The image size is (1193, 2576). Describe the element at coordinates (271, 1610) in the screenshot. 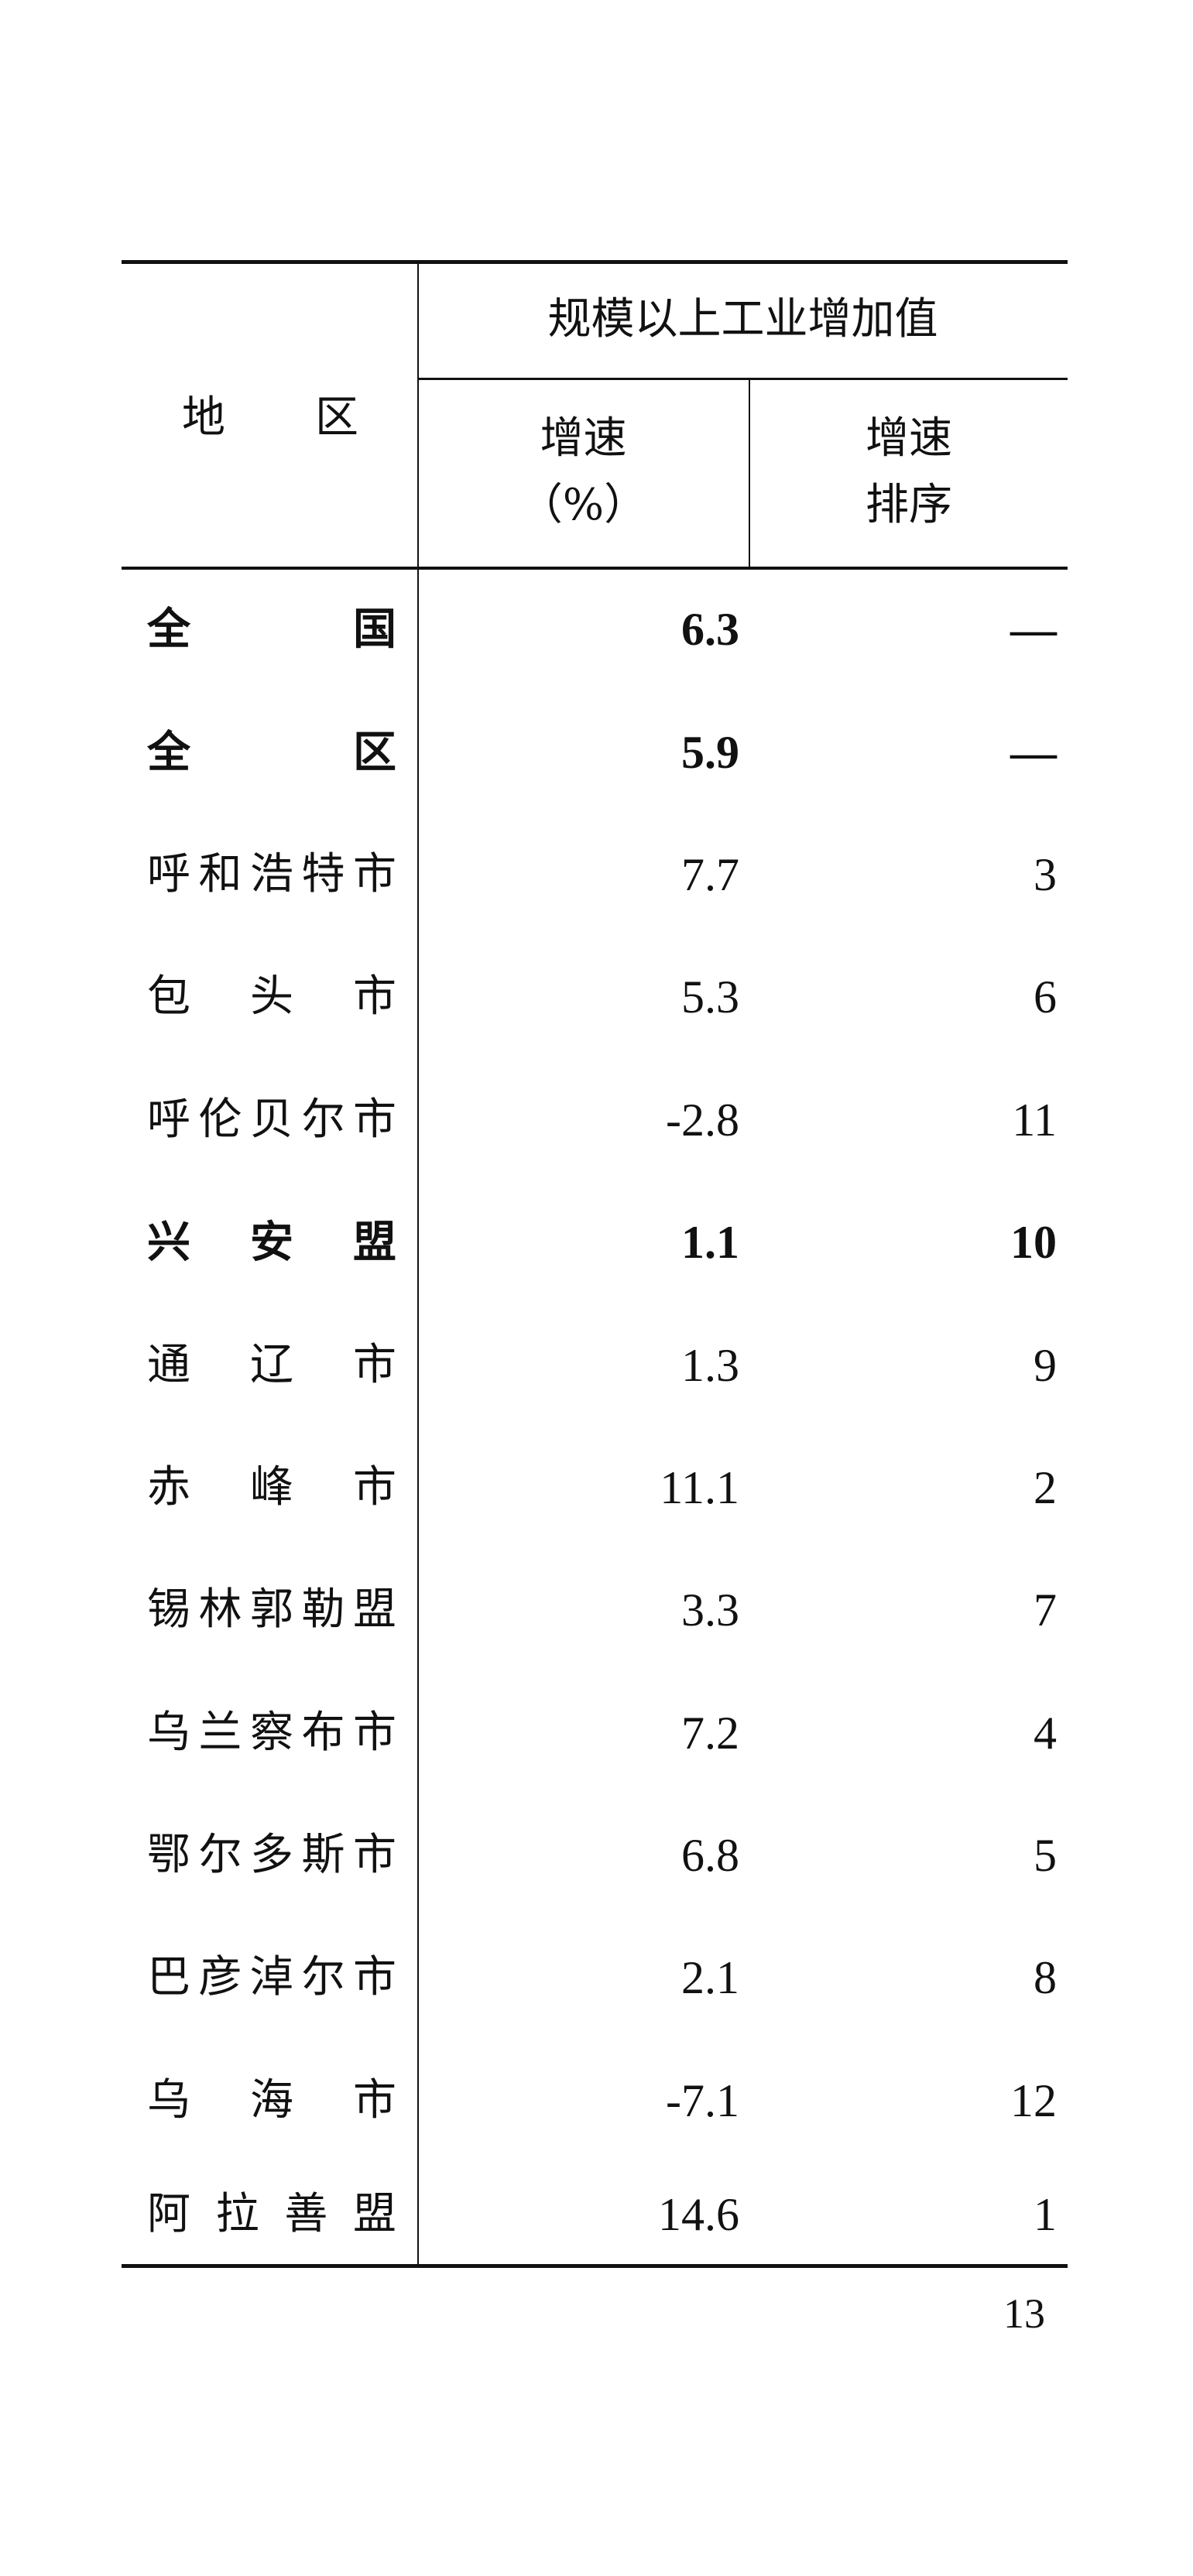

I see `region-name: 锡林郭勒盟` at that location.